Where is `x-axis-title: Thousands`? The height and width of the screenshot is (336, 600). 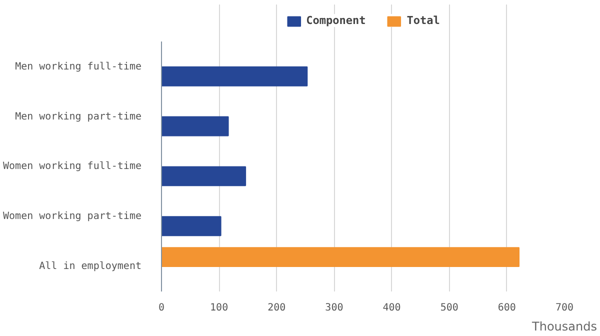
x-axis-title: Thousands is located at coordinates (564, 327).